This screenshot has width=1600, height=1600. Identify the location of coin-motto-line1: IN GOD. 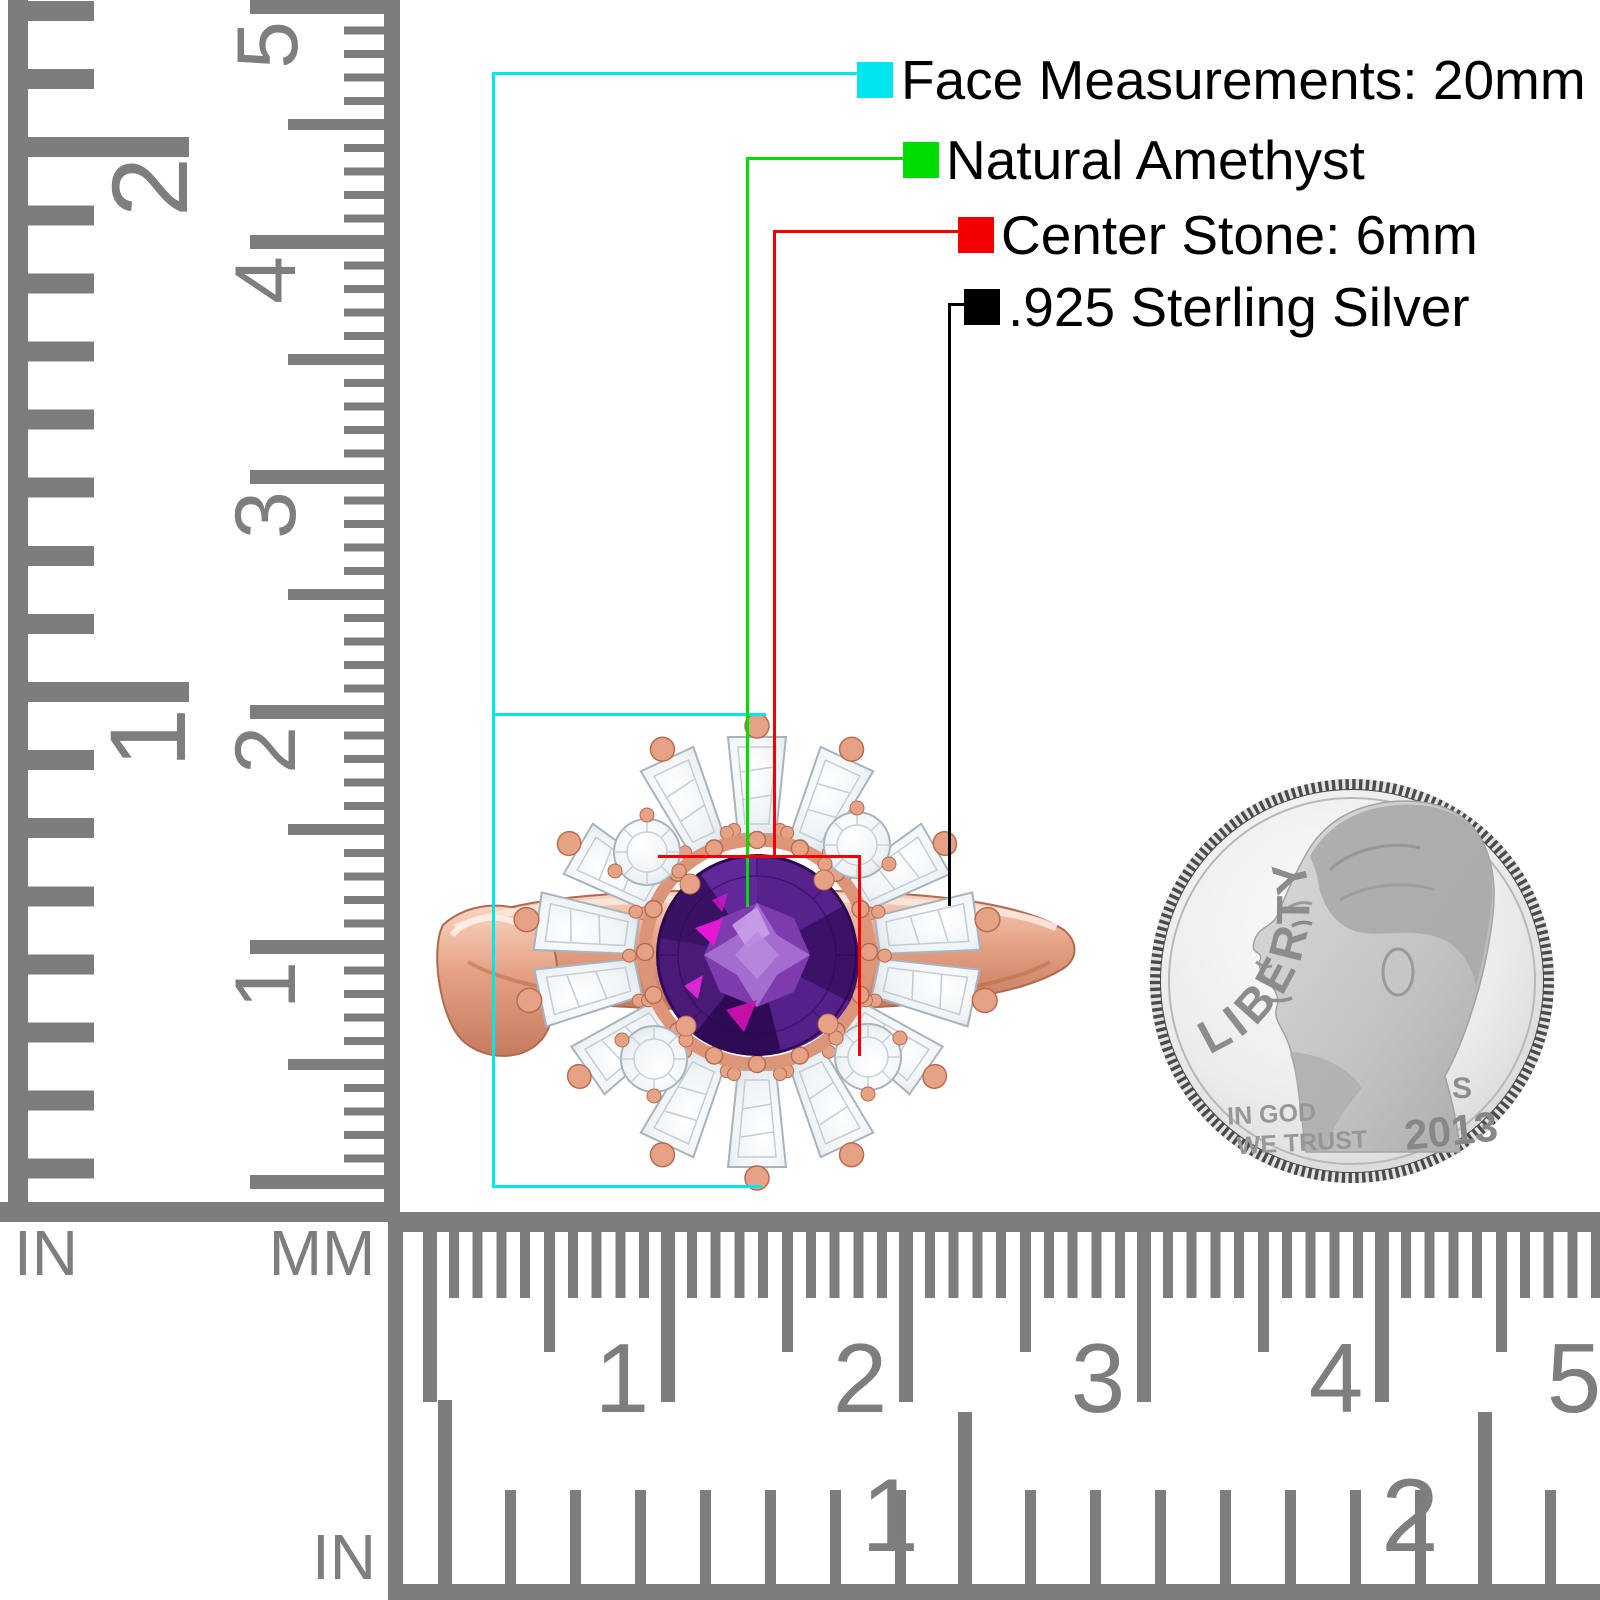
(1272, 1114).